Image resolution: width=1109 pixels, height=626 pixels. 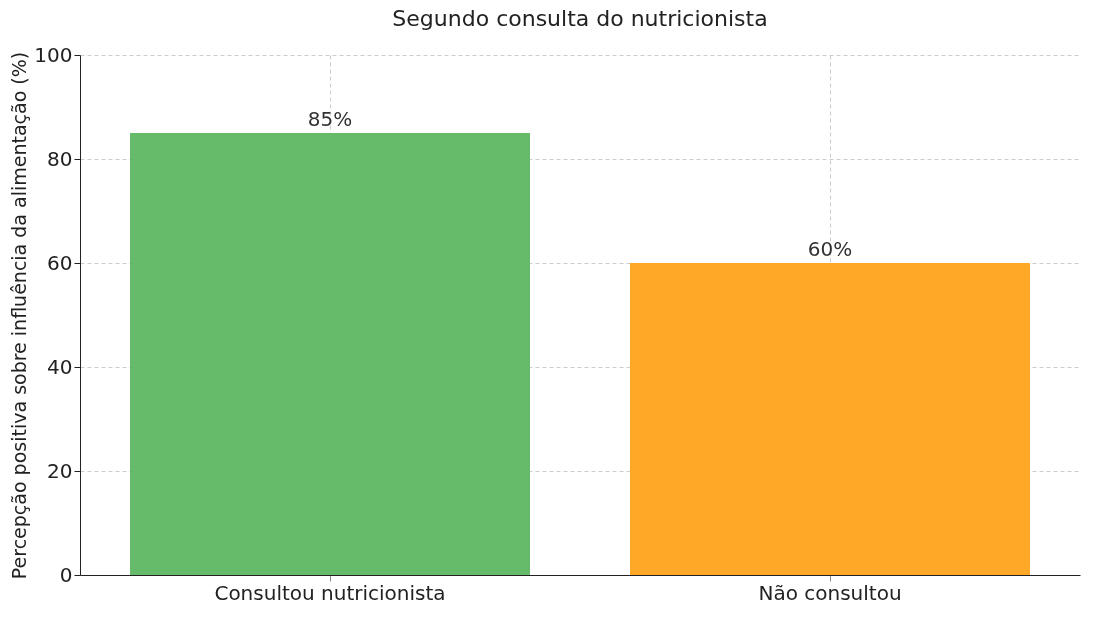 What do you see at coordinates (330, 119) in the screenshot?
I see `data-label: 85%` at bounding box center [330, 119].